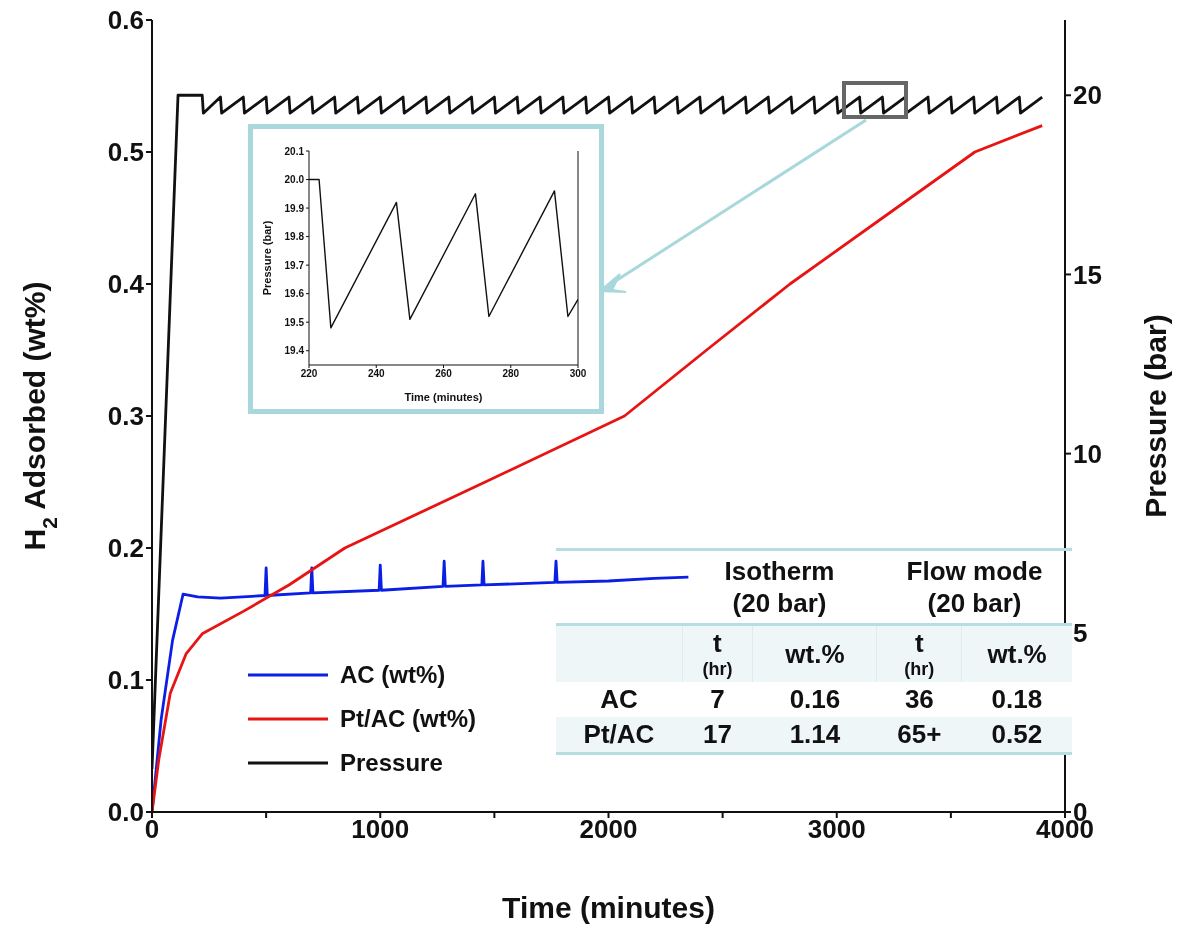 The width and height of the screenshot is (1197, 929). I want to click on y-tick-label: 19.8, so click(294, 237).